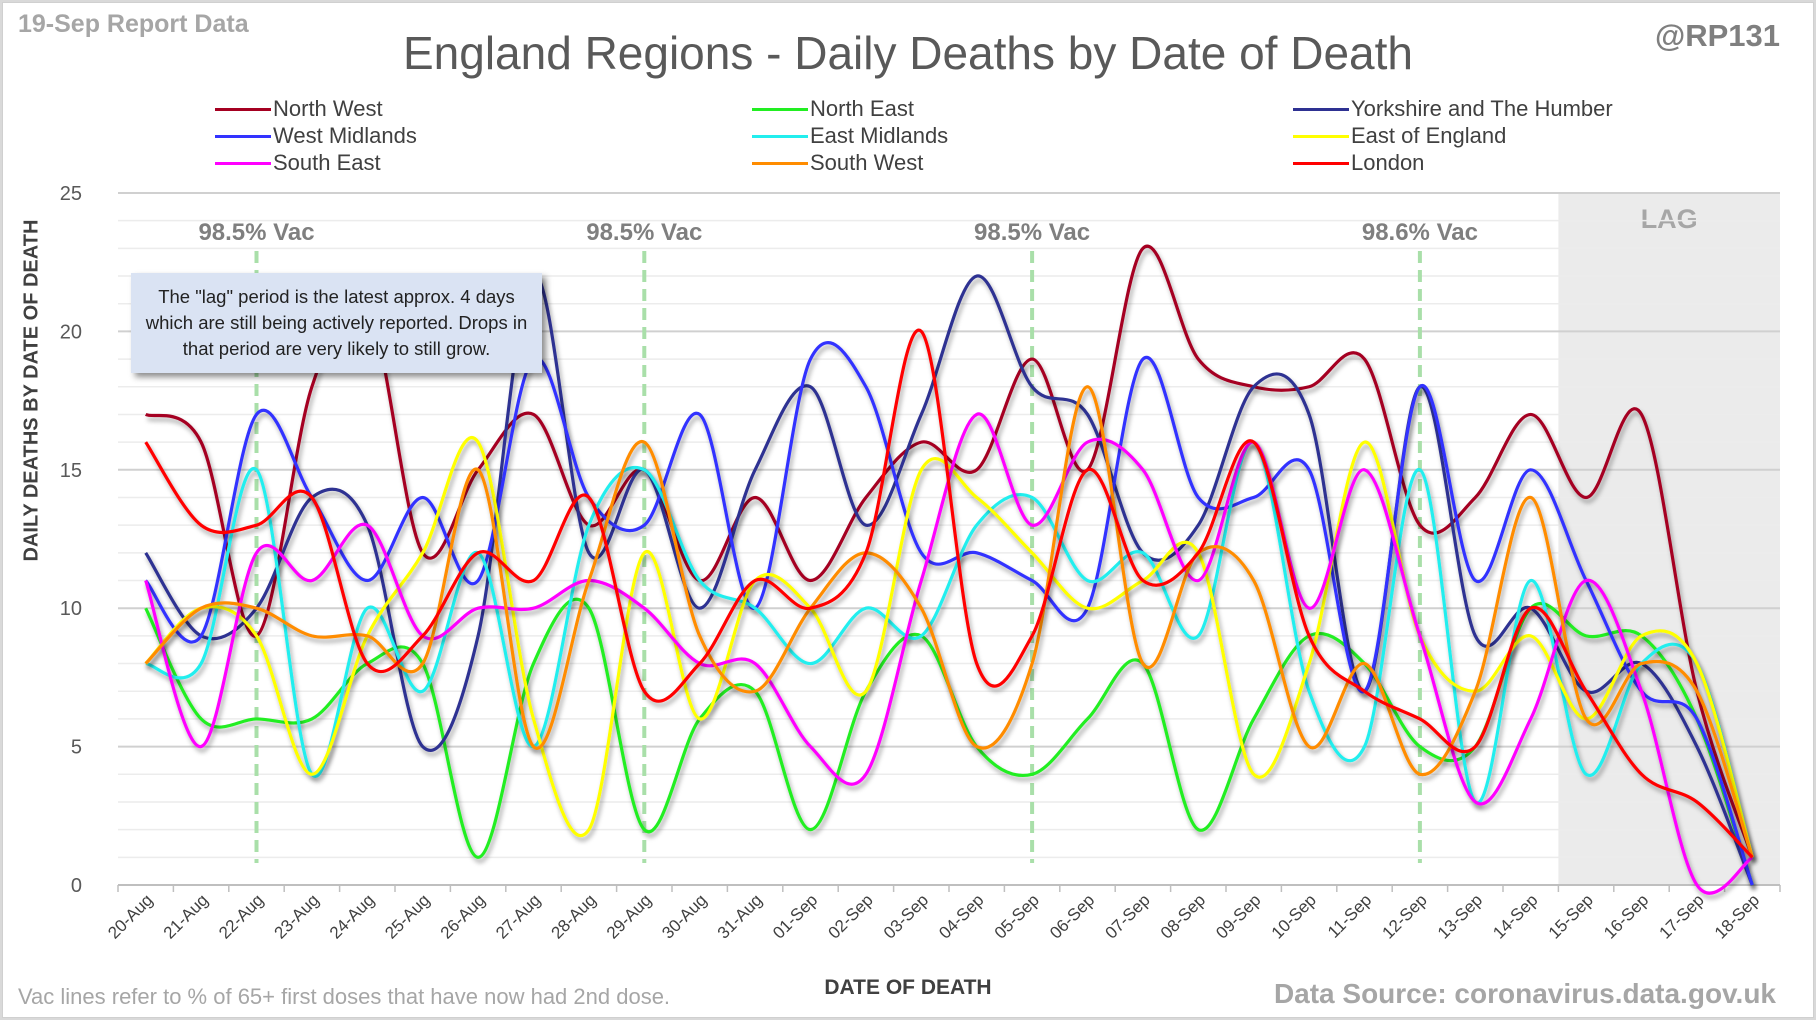 This screenshot has height=1020, width=1816. I want to click on x-tick-label: 31-Aug, so click(740, 916).